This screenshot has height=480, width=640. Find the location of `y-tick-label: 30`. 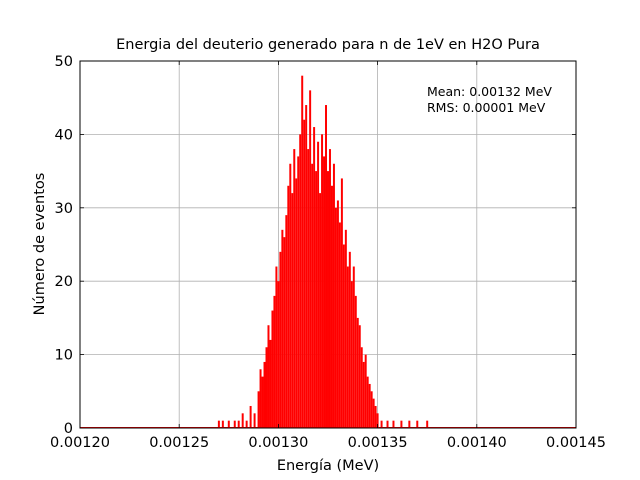

y-tick-label: 30 is located at coordinates (64, 209).